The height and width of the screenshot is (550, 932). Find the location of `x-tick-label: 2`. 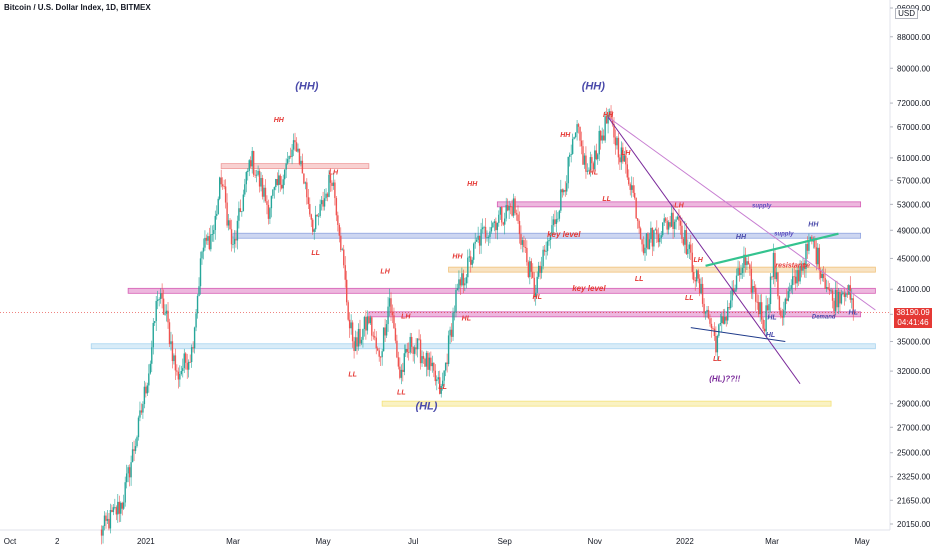

x-tick-label: 2 is located at coordinates (57, 541).